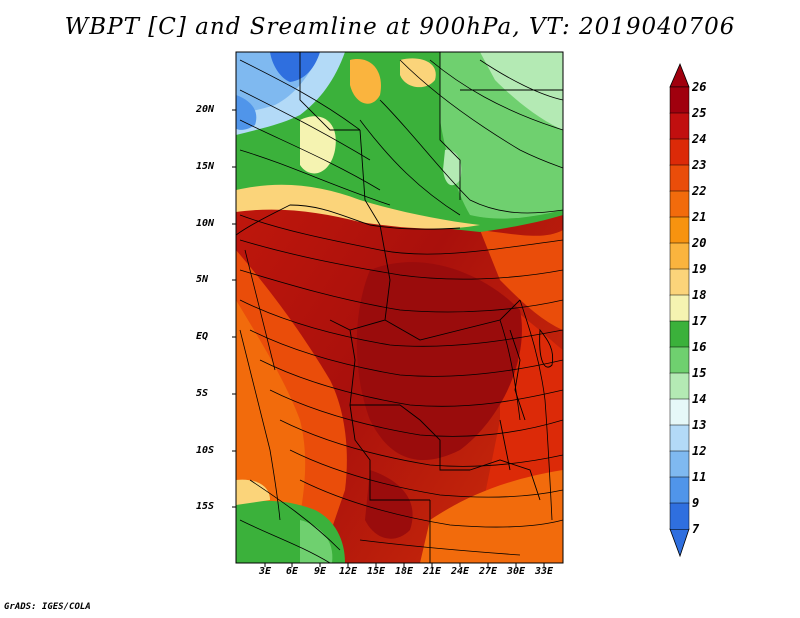 Image resolution: width=800 pixels, height=618 pixels. What do you see at coordinates (404, 571) in the screenshot?
I see `lon-label: 18E` at bounding box center [404, 571].